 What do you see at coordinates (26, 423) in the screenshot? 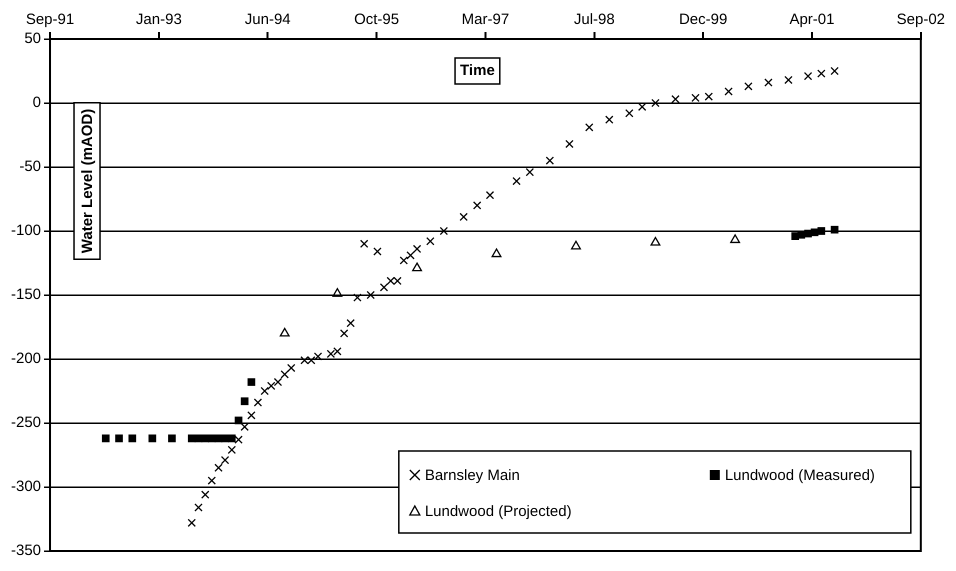
I see `y-tick-label: -250` at bounding box center [26, 423].